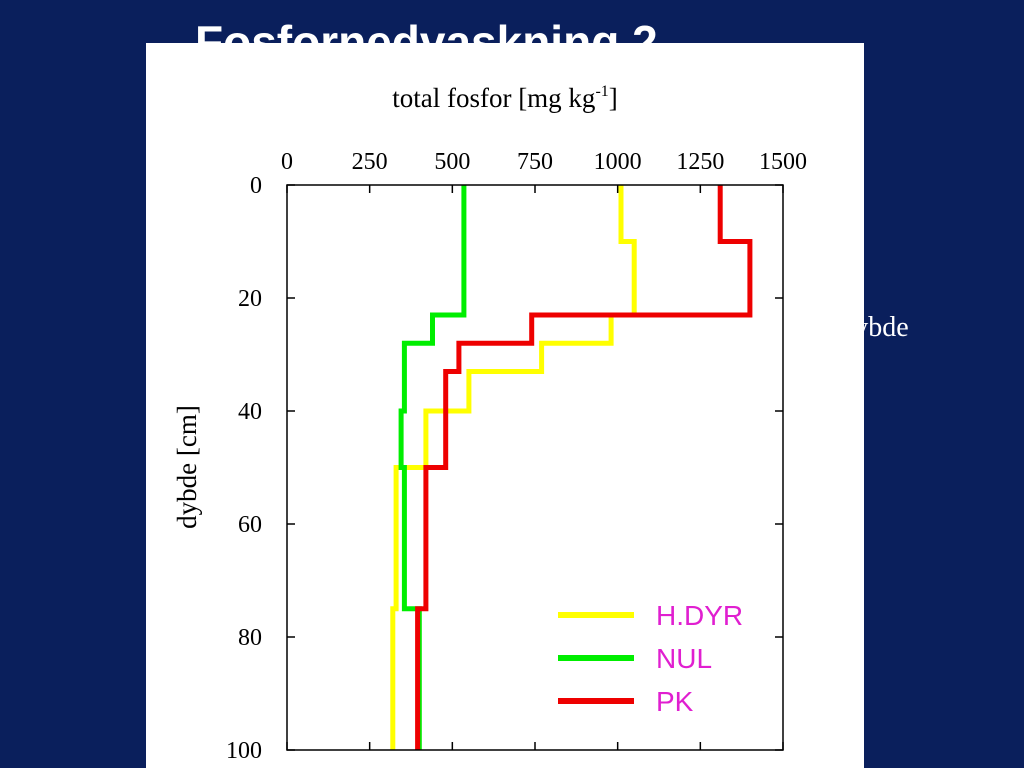 The height and width of the screenshot is (768, 1024). I want to click on x-tick-label: 500, so click(452, 162).